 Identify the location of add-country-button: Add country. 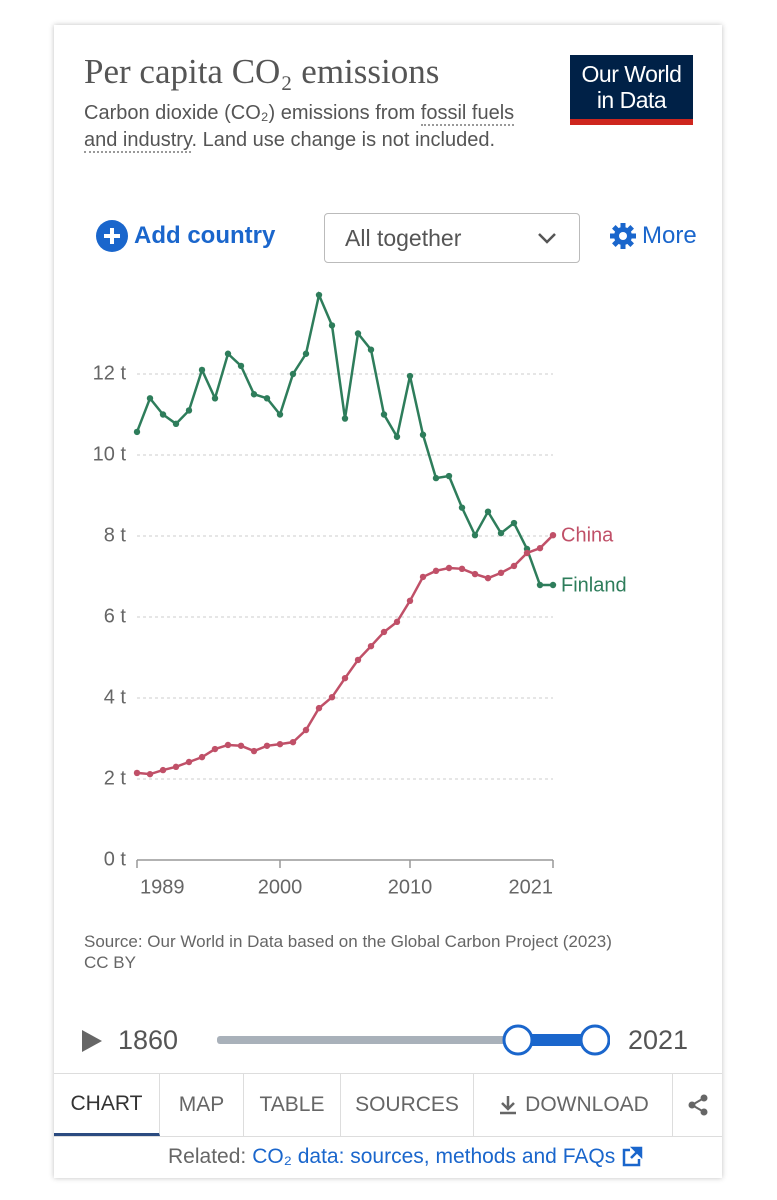
(185, 236).